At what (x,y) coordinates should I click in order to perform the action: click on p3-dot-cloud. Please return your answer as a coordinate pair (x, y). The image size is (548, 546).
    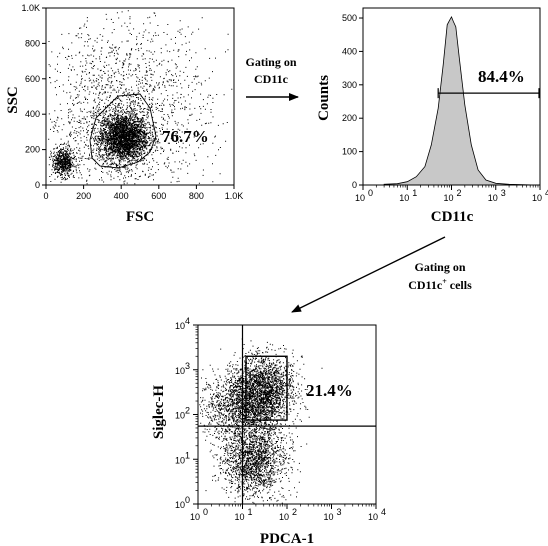
    Looking at the image, I should click on (261, 421).